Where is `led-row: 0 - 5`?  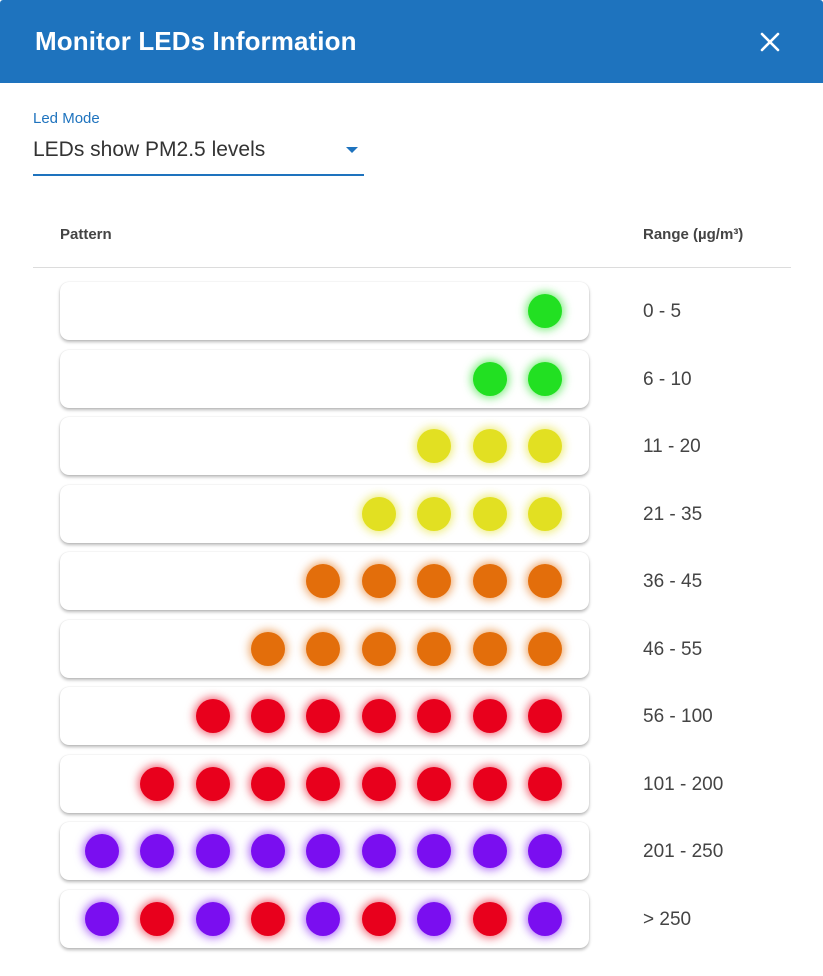
led-row: 0 - 5 is located at coordinates (411, 316).